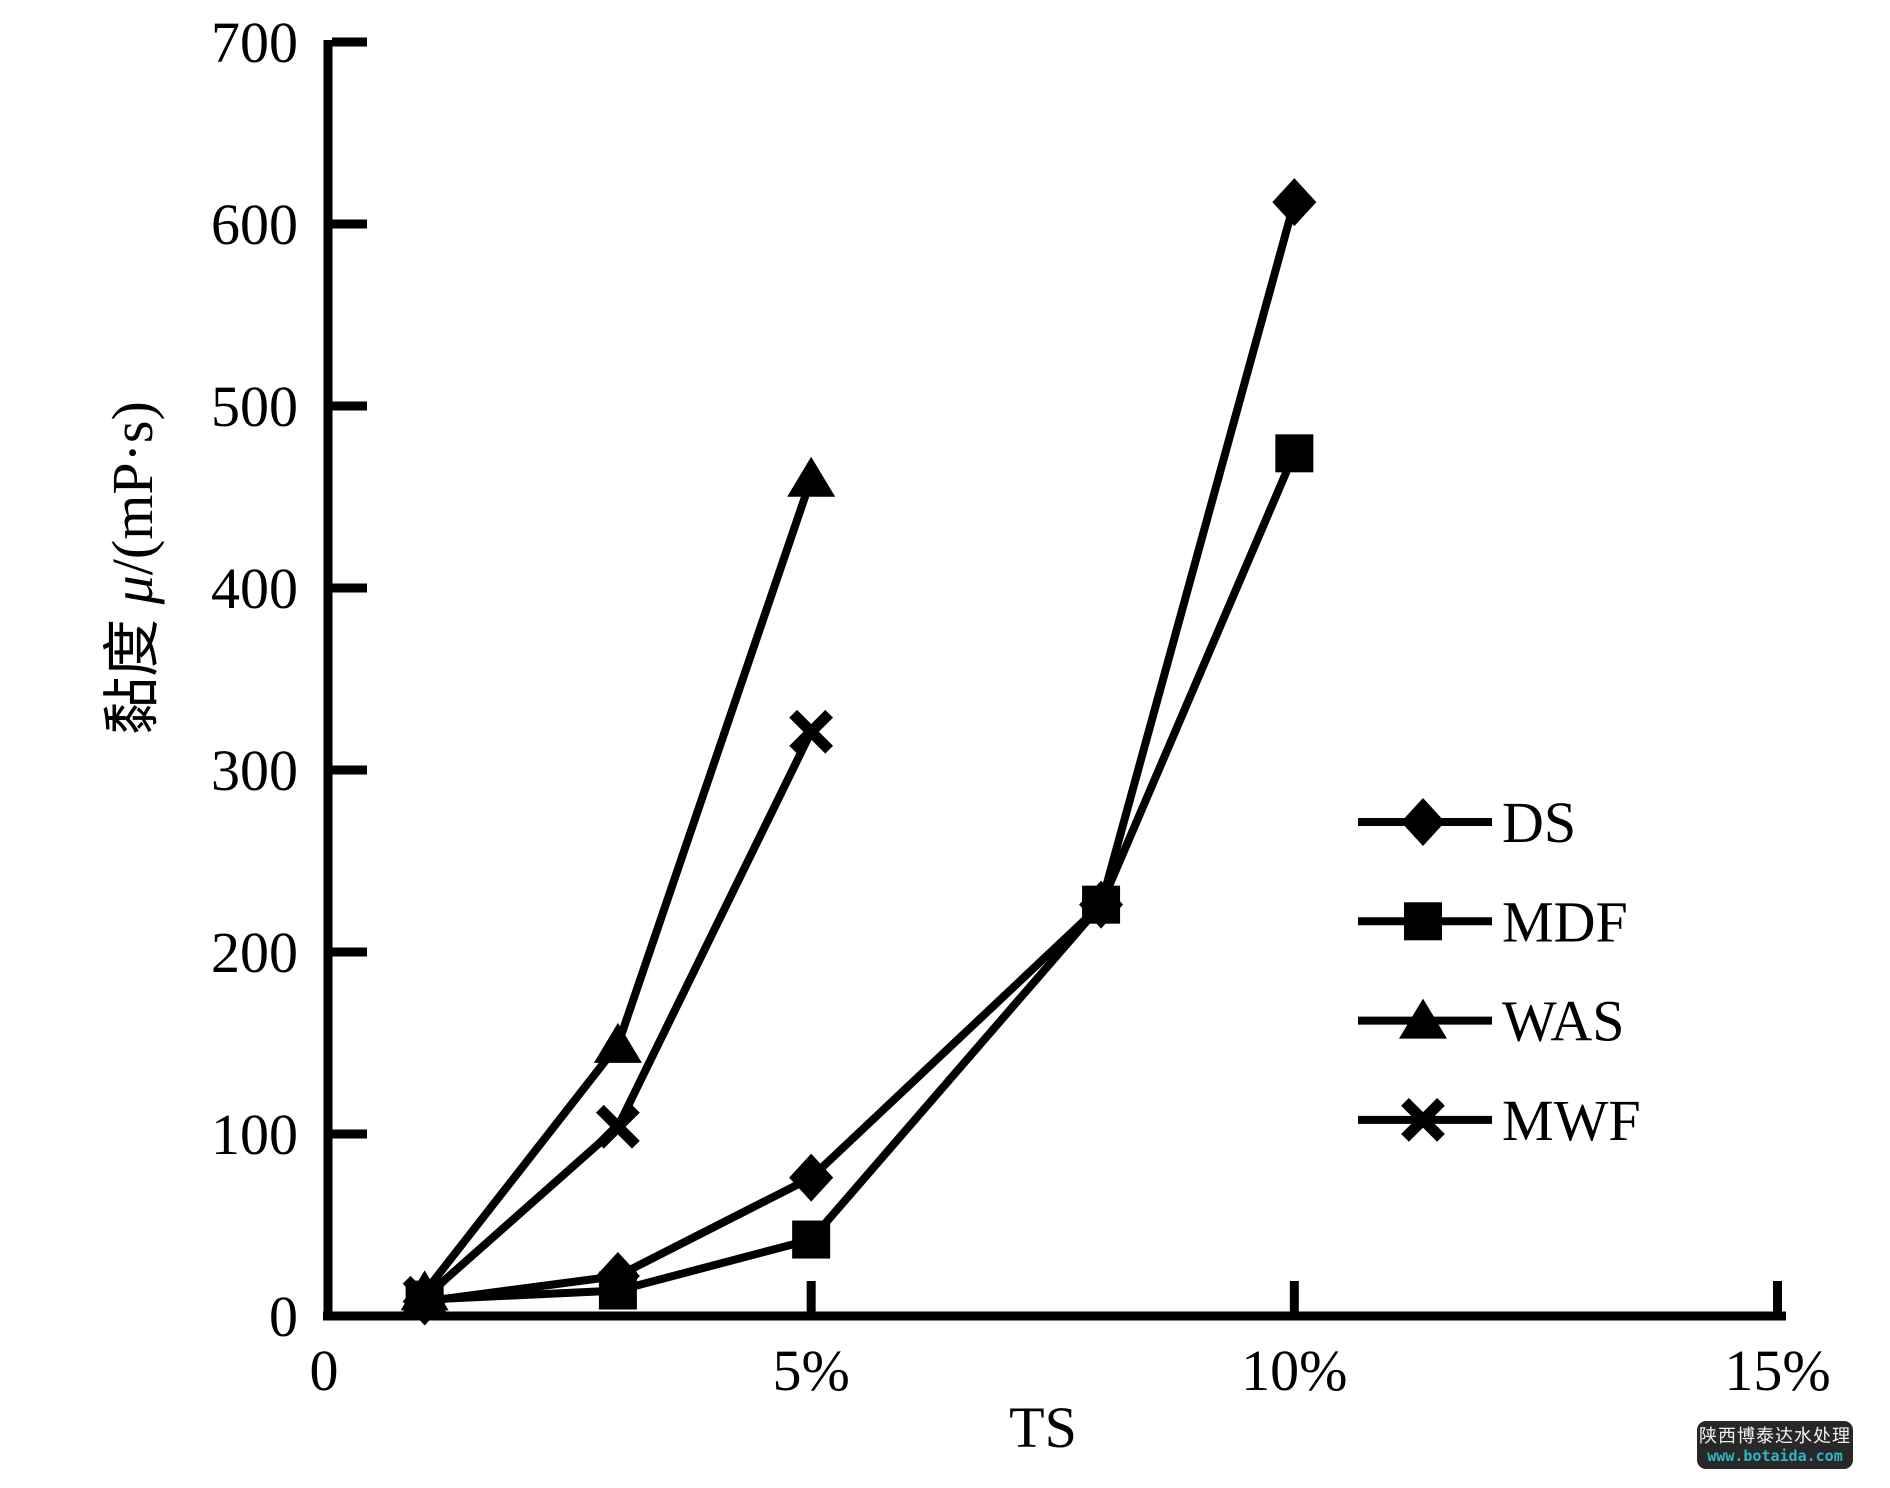 Image resolution: width=1890 pixels, height=1488 pixels. What do you see at coordinates (618, 886) in the screenshot?
I see `series-line-was` at bounding box center [618, 886].